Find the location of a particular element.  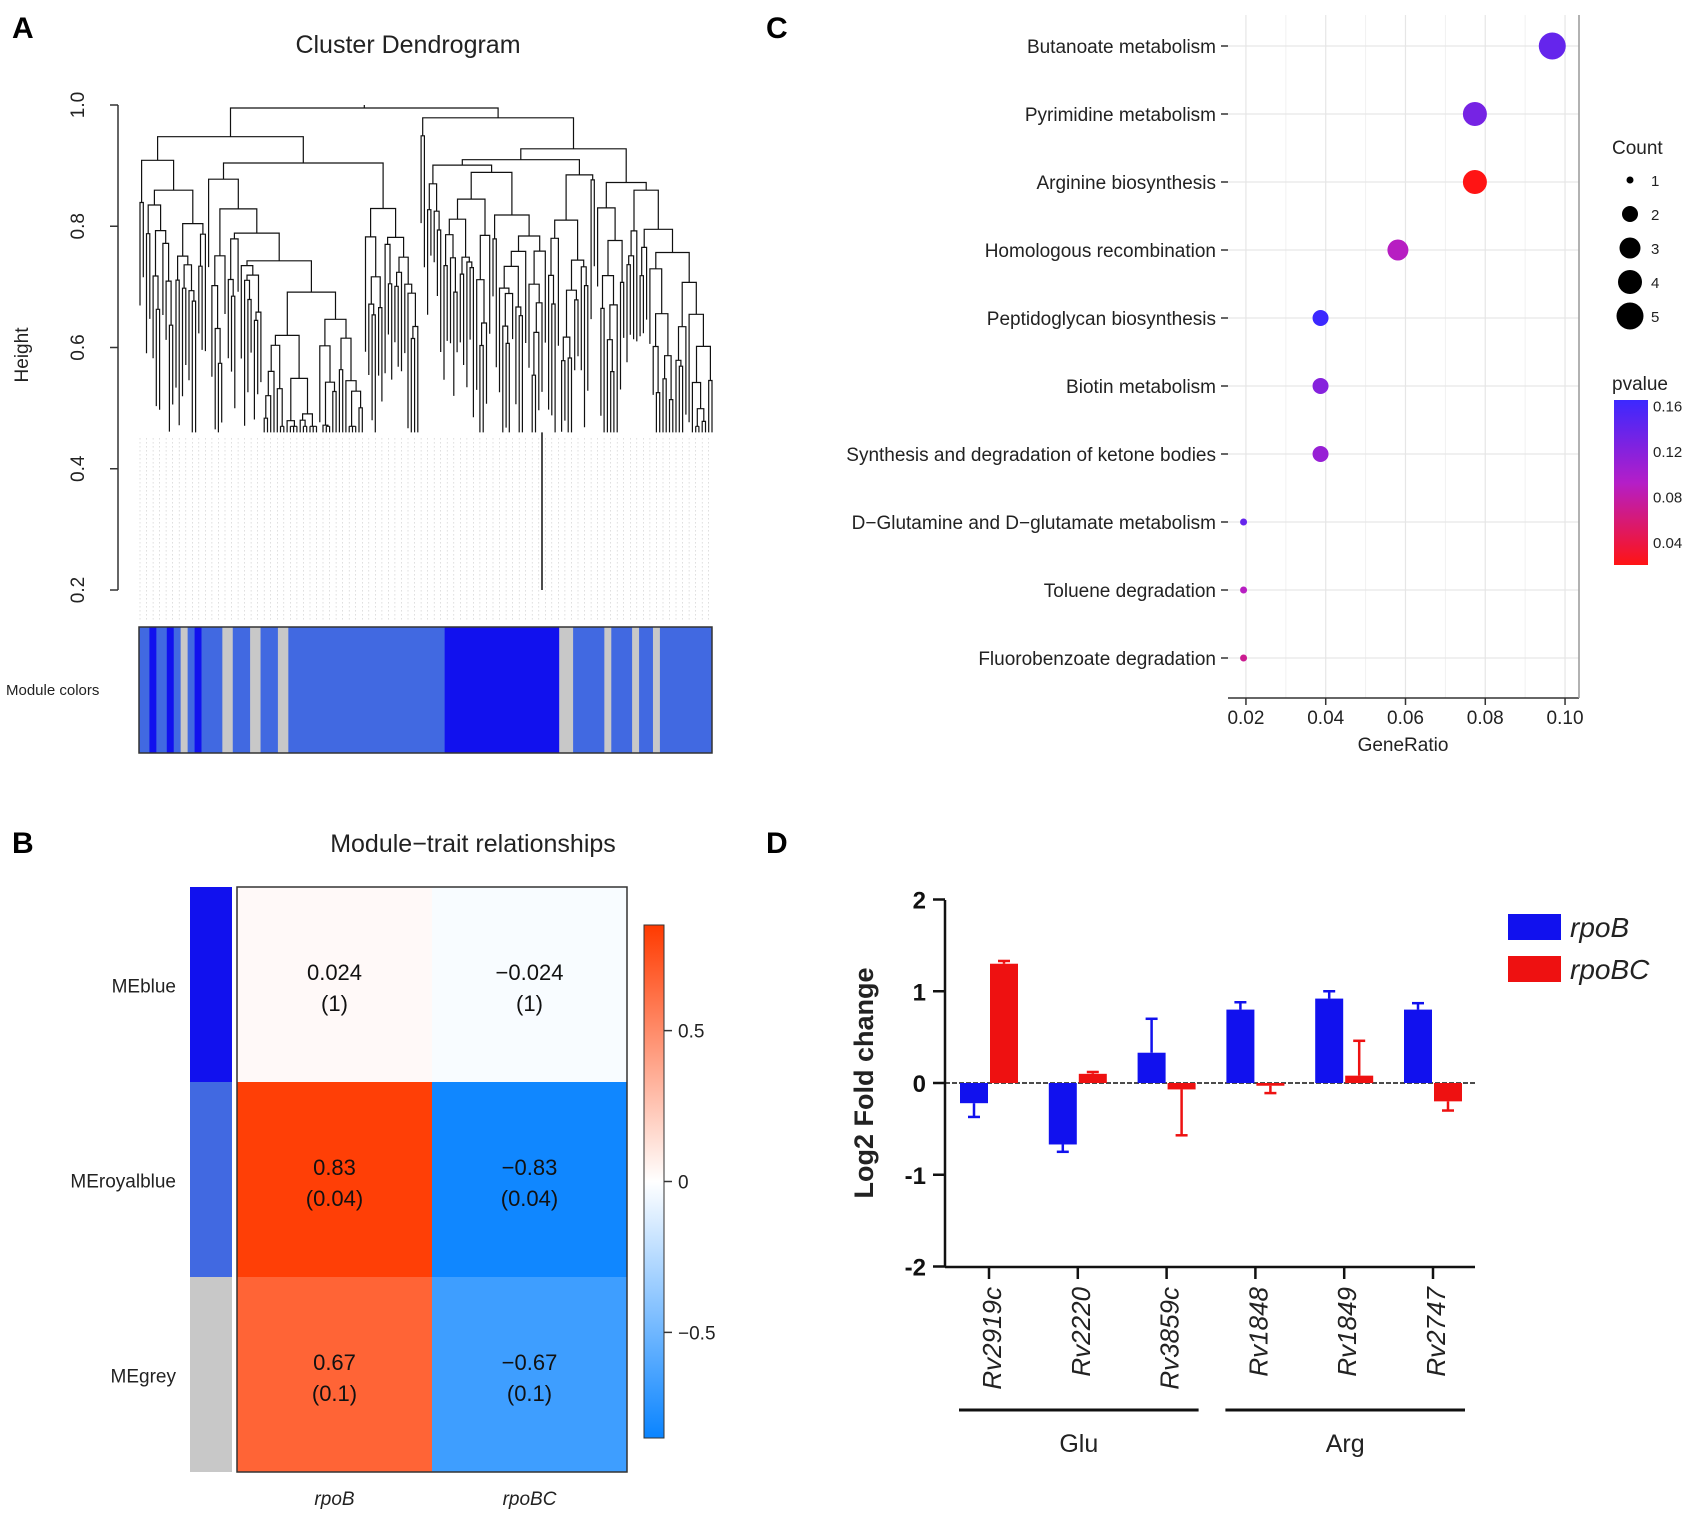

b-col-label: rpoB is located at coordinates (334, 1499).